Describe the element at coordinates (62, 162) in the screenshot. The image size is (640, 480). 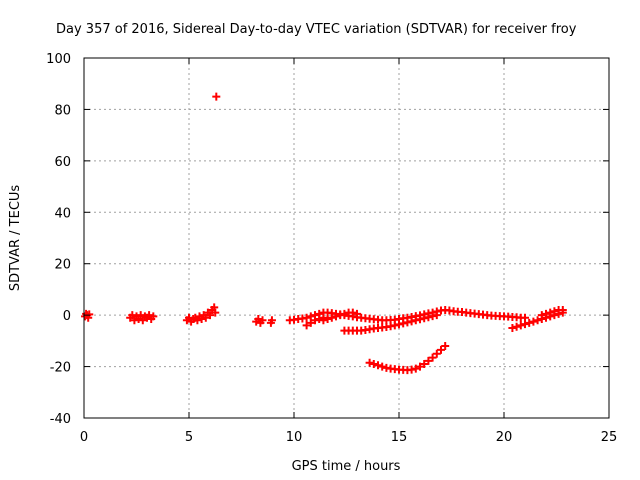
I see `y-tick-label: 60` at that location.